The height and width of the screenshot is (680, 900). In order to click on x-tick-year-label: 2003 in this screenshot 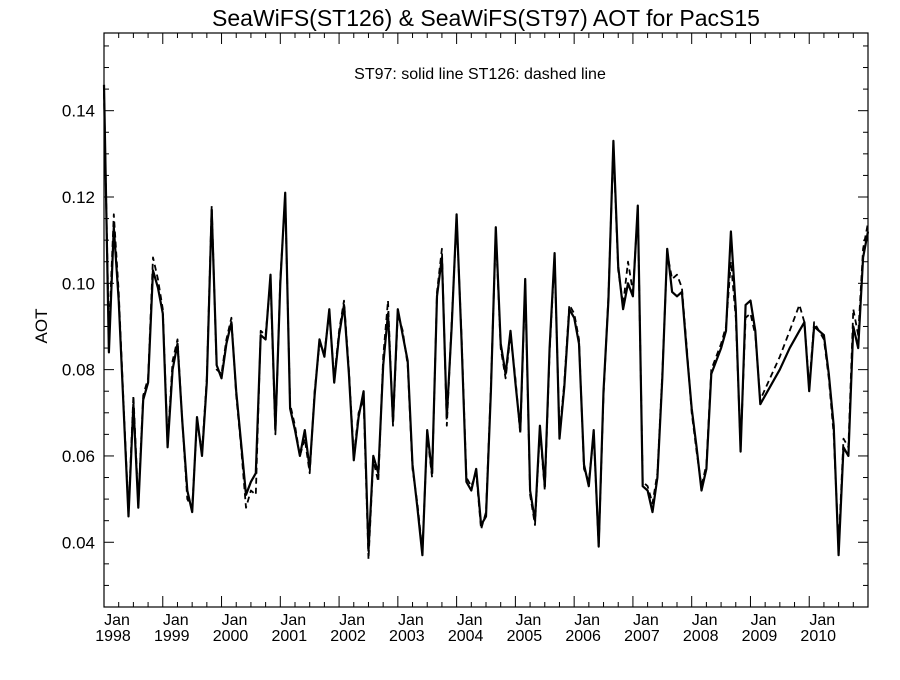, I will do `click(407, 636)`.